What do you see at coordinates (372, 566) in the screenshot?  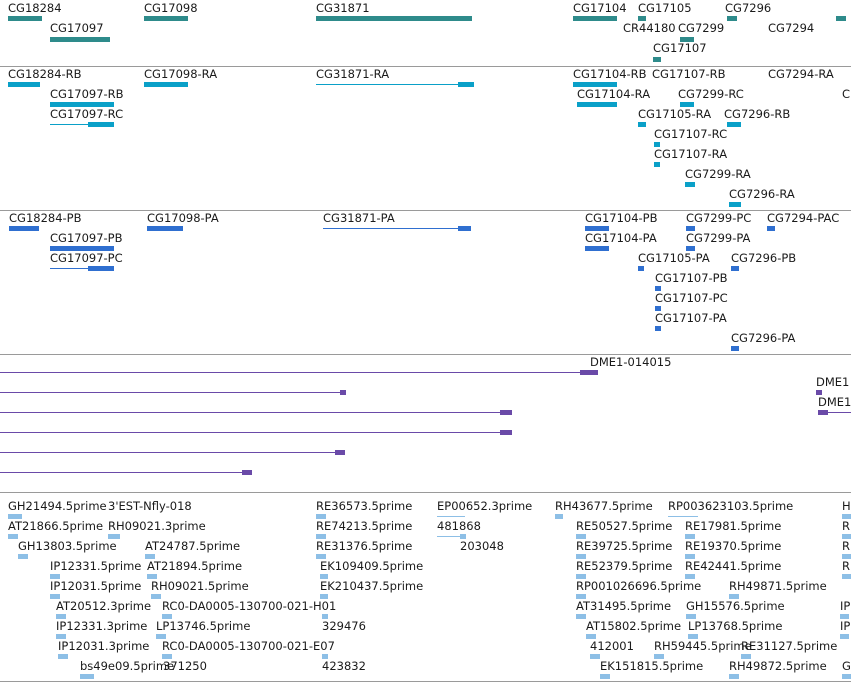 I see `feature-label: EK109409.5prime` at bounding box center [372, 566].